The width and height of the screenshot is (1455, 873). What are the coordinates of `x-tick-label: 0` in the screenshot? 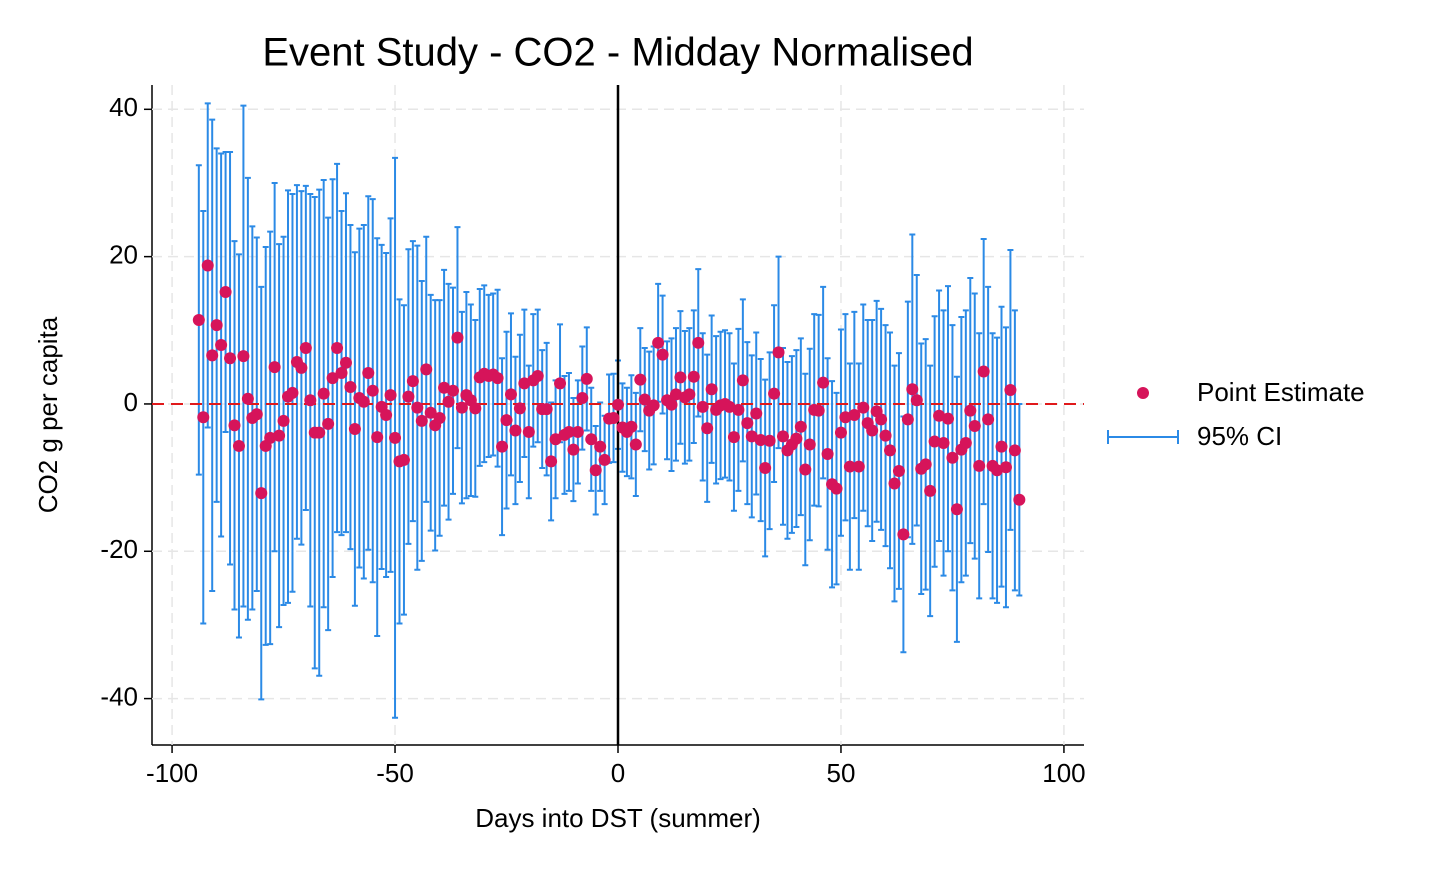 It's located at (618, 773).